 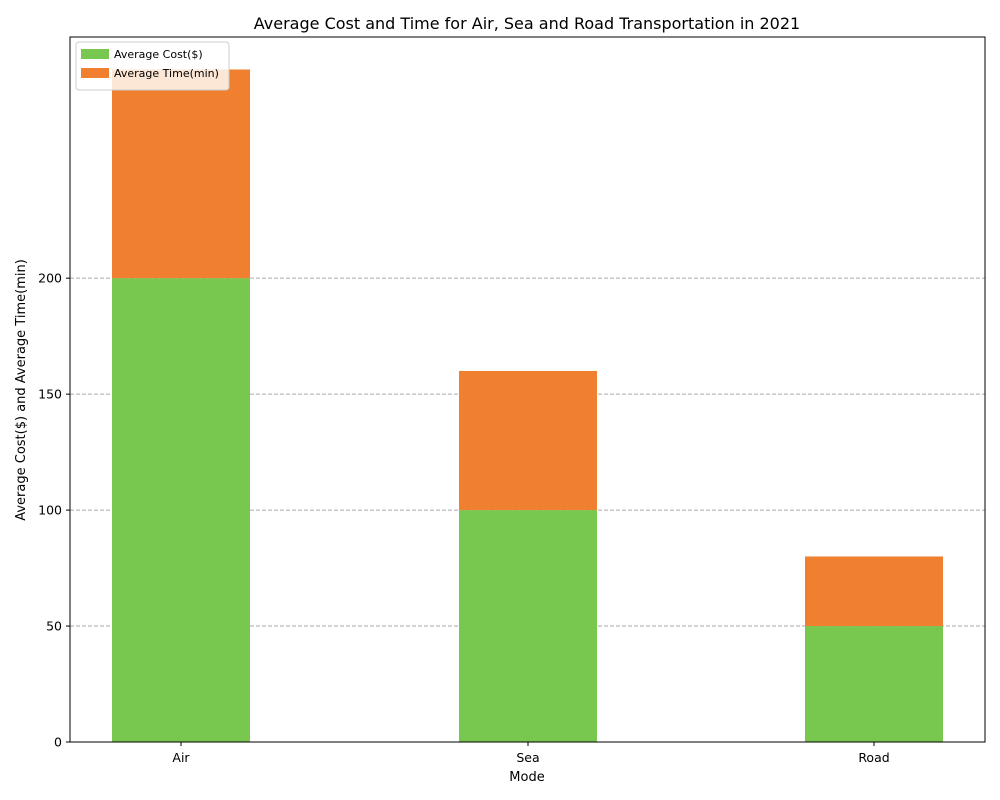 What do you see at coordinates (526, 777) in the screenshot?
I see `x-axis-label: Mode` at bounding box center [526, 777].